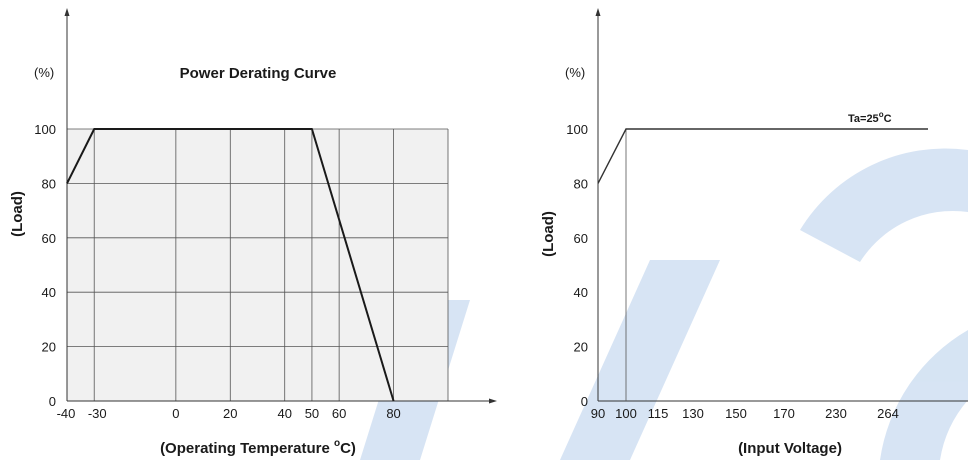 This screenshot has height=465, width=968. What do you see at coordinates (626, 413) in the screenshot?
I see `x-tick-label: 100` at bounding box center [626, 413].